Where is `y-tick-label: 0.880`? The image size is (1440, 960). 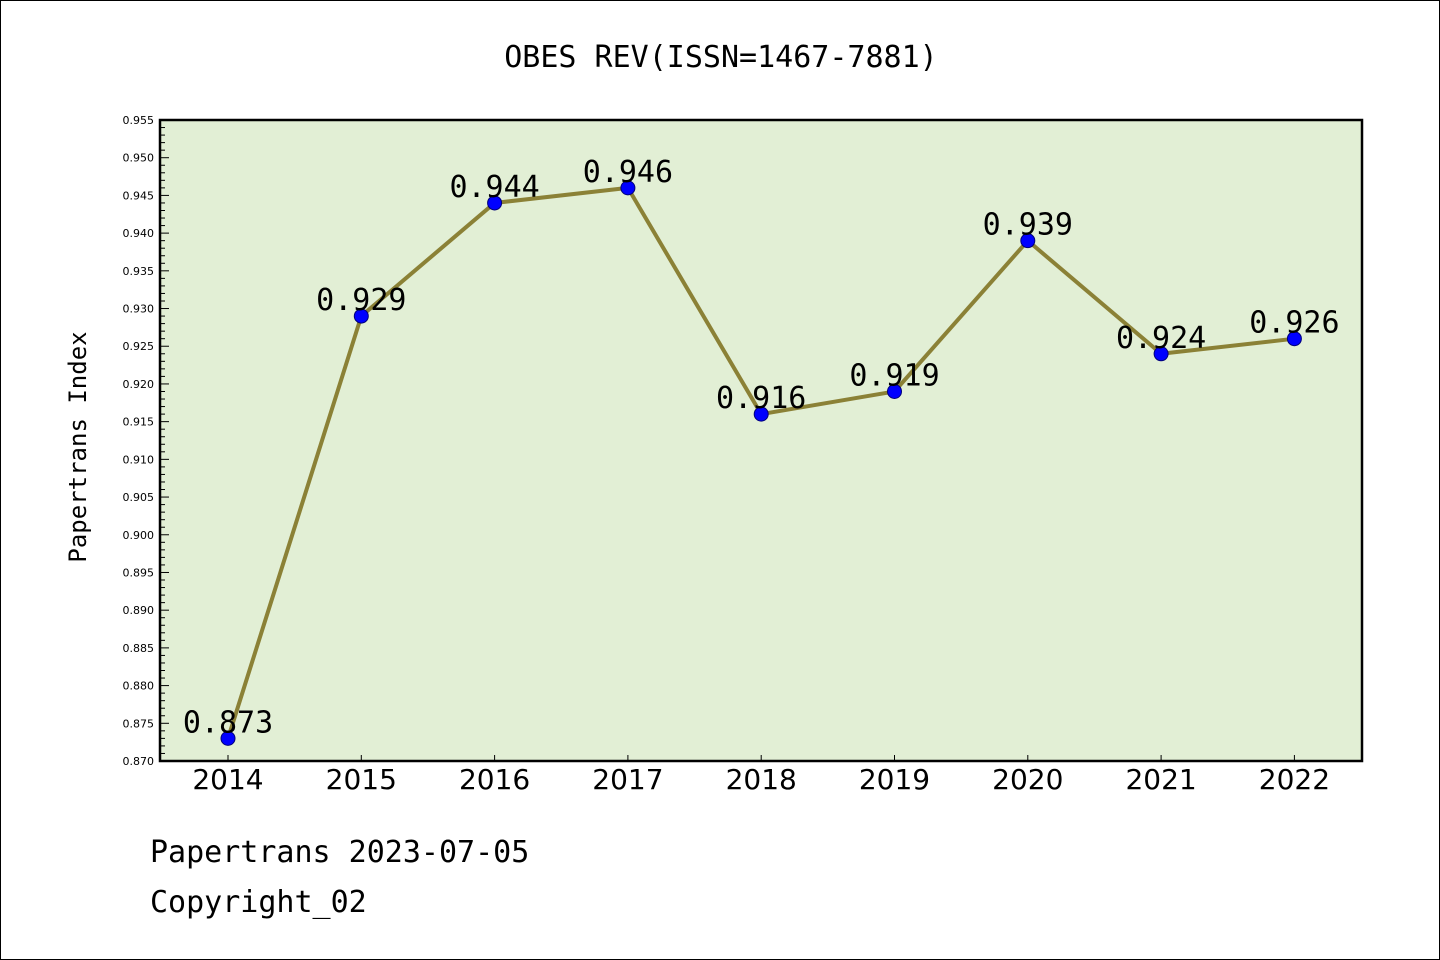
y-tick-label: 0.880 is located at coordinates (139, 686).